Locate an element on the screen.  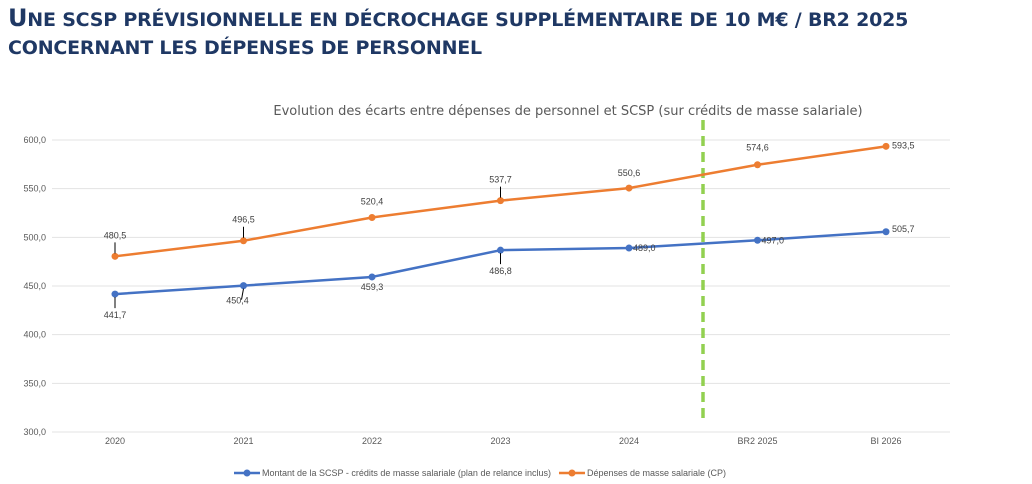
y-tick-label: 600,0 is located at coordinates (34, 140).